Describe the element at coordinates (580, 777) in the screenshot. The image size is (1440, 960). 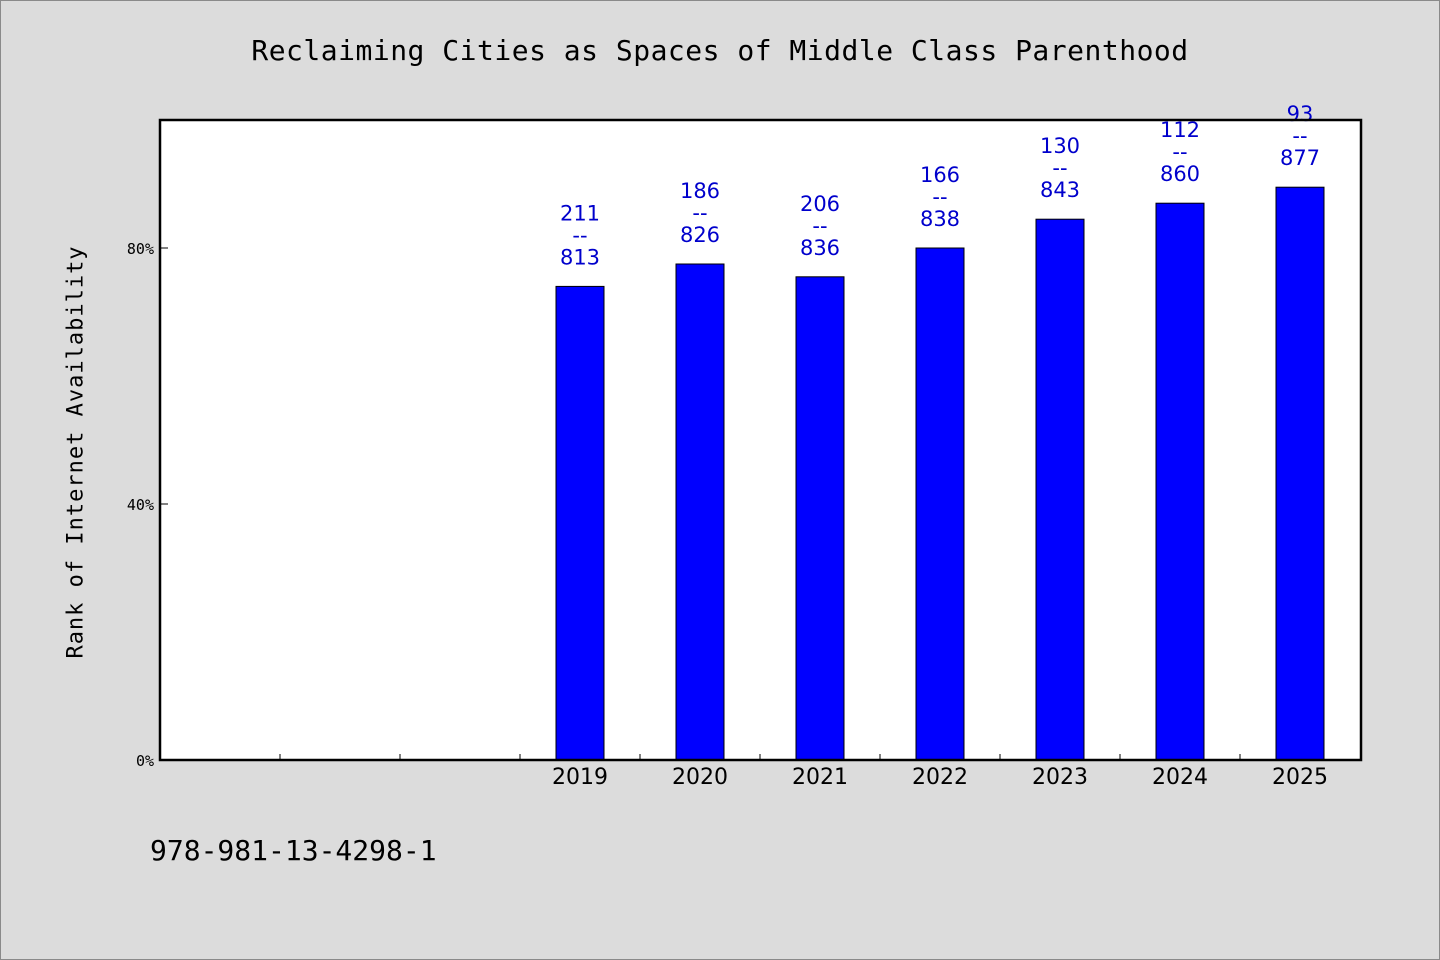
I see `x-tick-label: 2019` at that location.